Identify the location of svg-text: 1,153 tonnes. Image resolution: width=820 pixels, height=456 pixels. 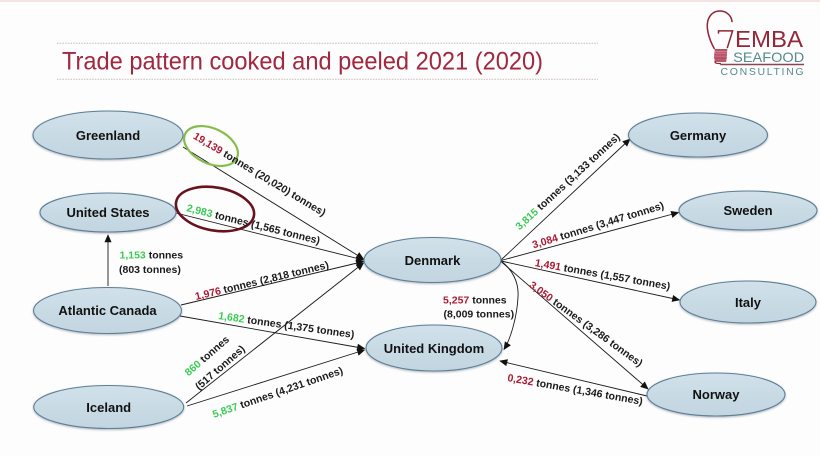
(152, 256).